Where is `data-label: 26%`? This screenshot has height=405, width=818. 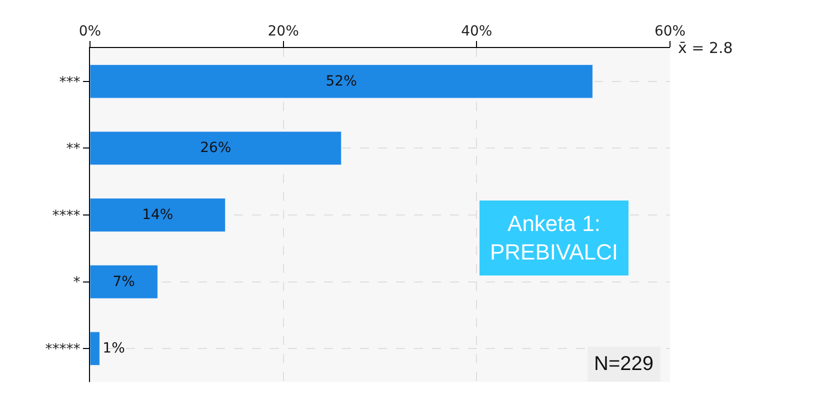
data-label: 26% is located at coordinates (216, 148).